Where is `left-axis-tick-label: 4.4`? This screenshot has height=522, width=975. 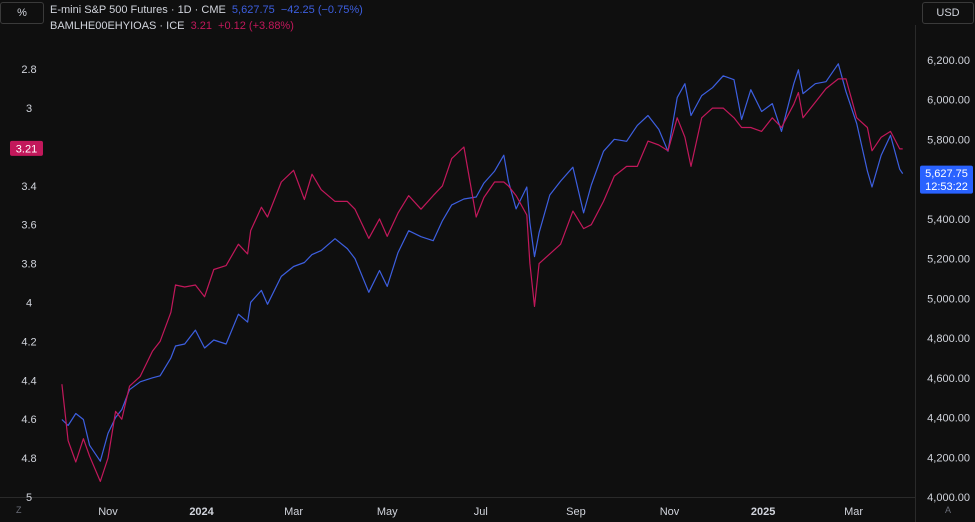
left-axis-tick-label: 4.4 is located at coordinates (28, 381).